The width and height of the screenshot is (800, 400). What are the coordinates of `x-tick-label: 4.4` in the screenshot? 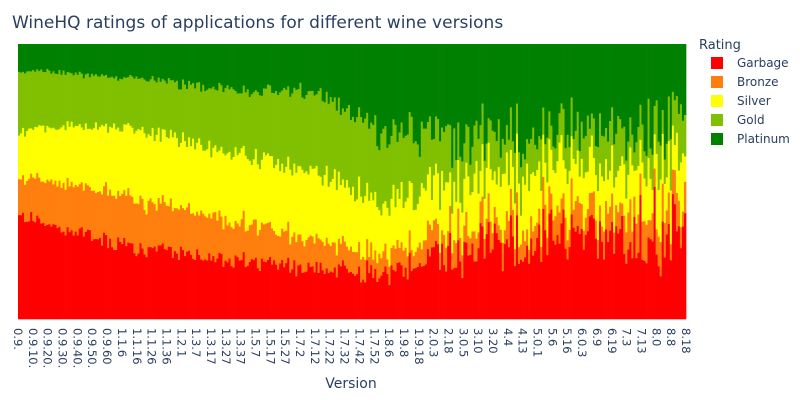 It's located at (508, 337).